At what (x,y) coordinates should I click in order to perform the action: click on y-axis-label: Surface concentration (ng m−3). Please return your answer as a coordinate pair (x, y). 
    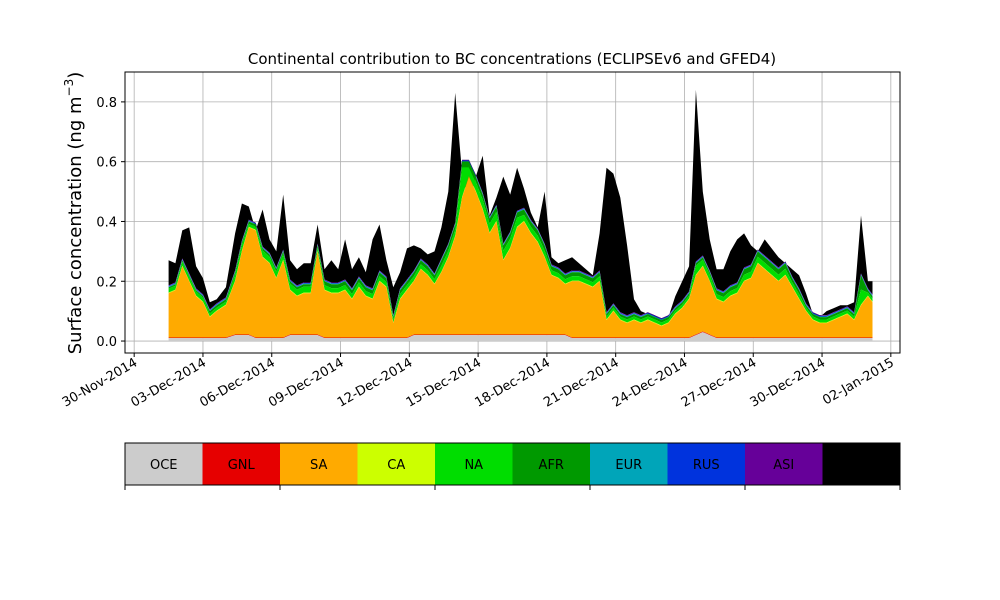
    Looking at the image, I should click on (74, 213).